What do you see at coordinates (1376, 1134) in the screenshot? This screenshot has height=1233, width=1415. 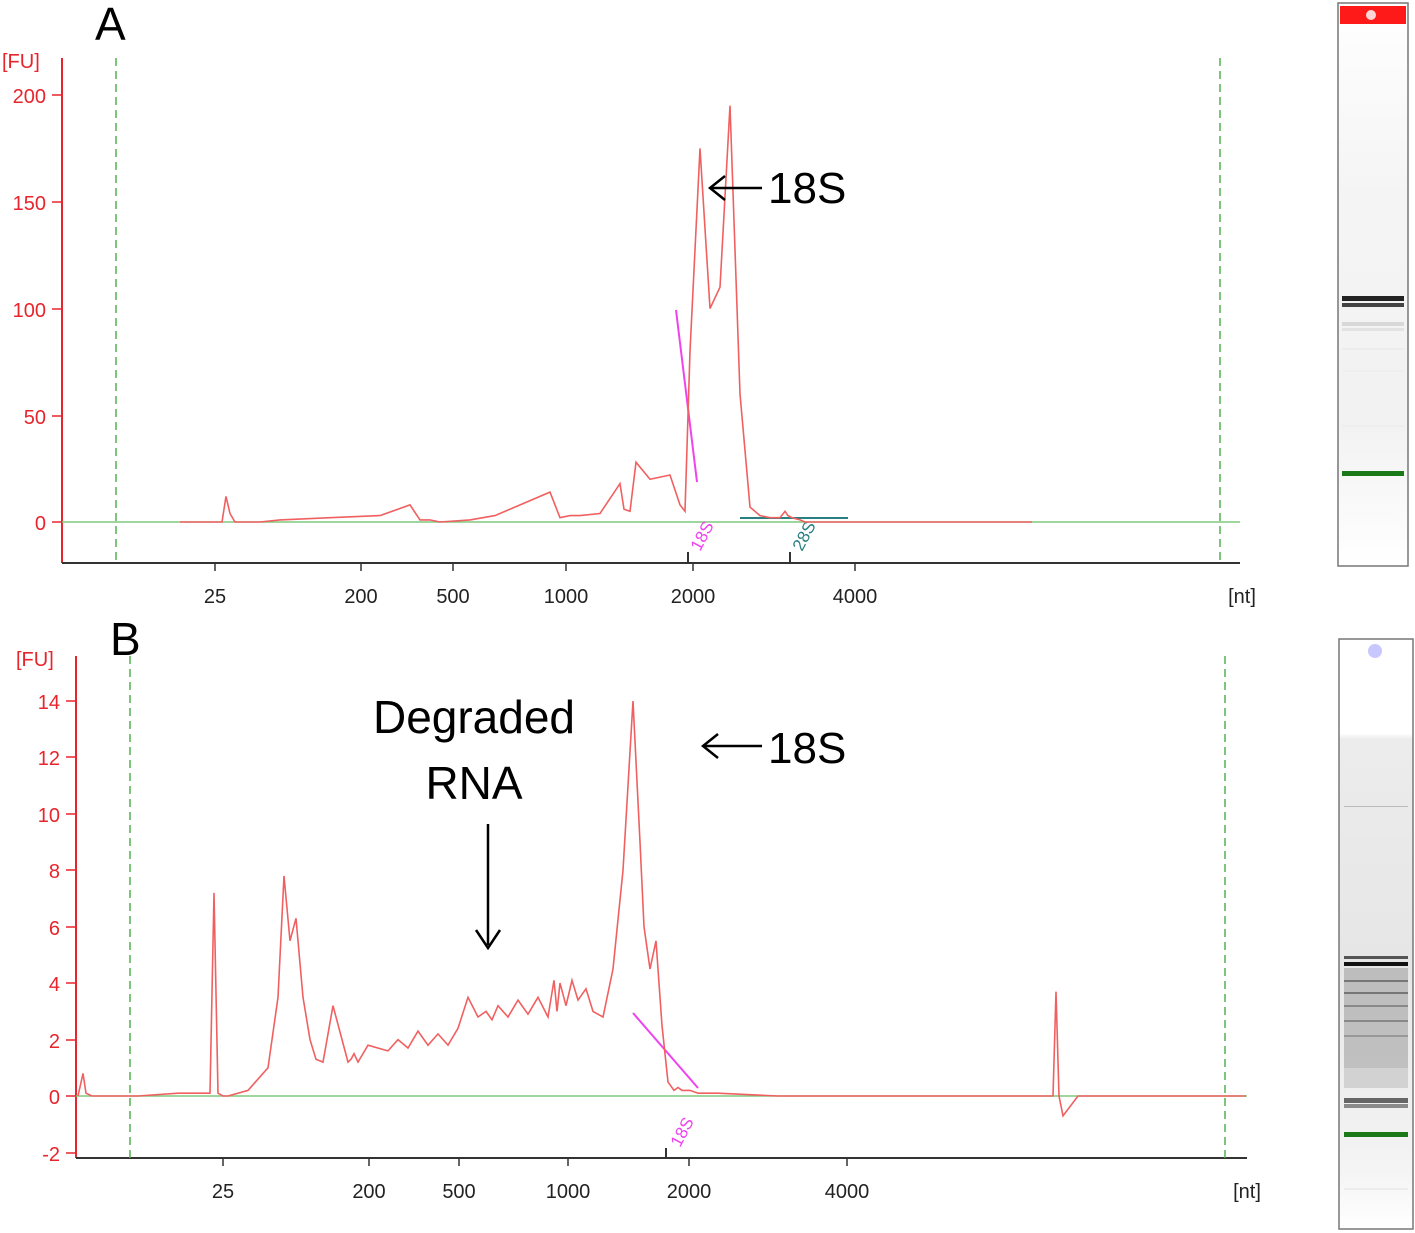 I see `panel-b-gel-lower-marker-band` at bounding box center [1376, 1134].